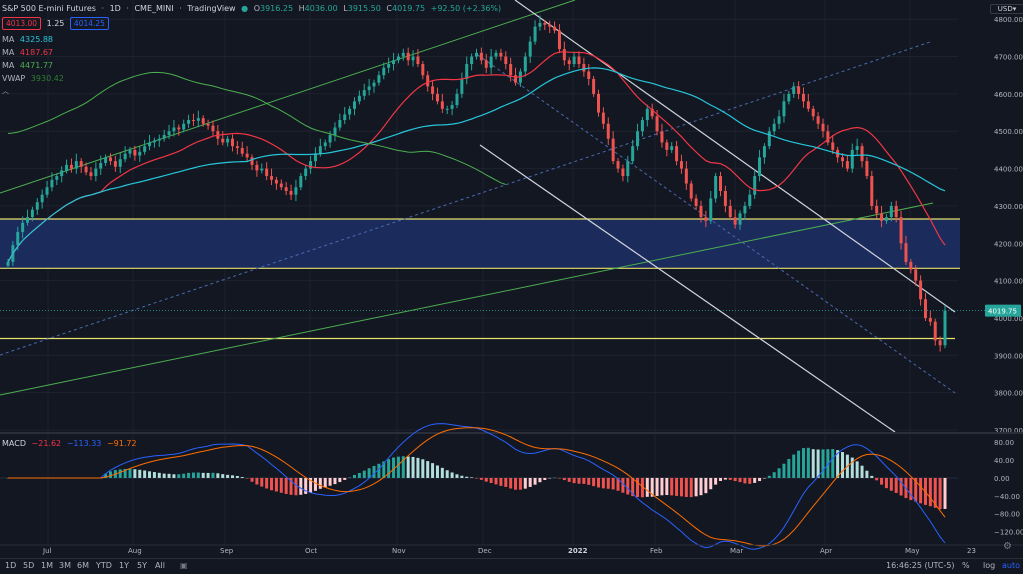 This screenshot has height=574, width=1023. I want to click on indicator-value: 3930.42, so click(47, 78).